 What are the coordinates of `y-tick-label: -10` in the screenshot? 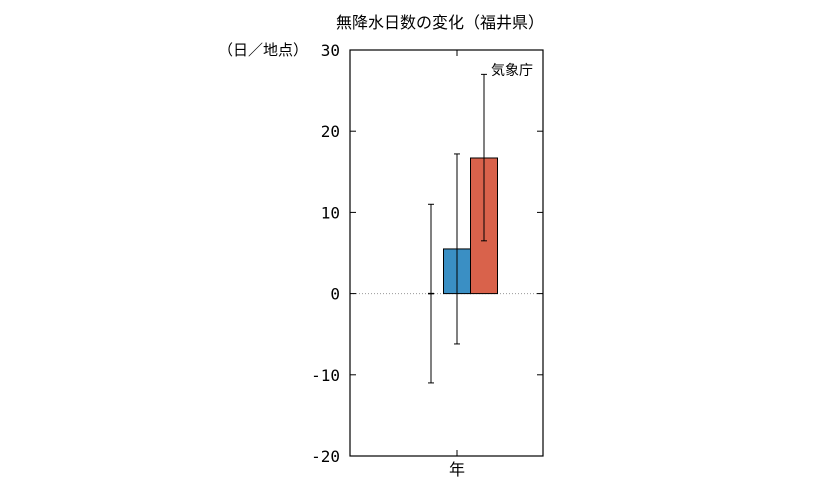 It's located at (325, 375).